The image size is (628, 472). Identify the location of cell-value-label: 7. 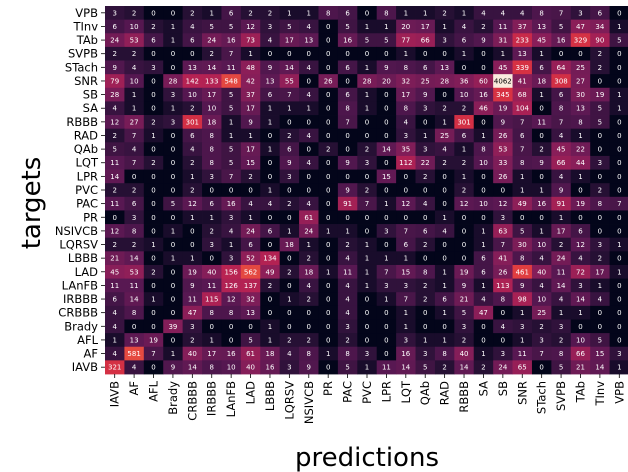
(503, 245).